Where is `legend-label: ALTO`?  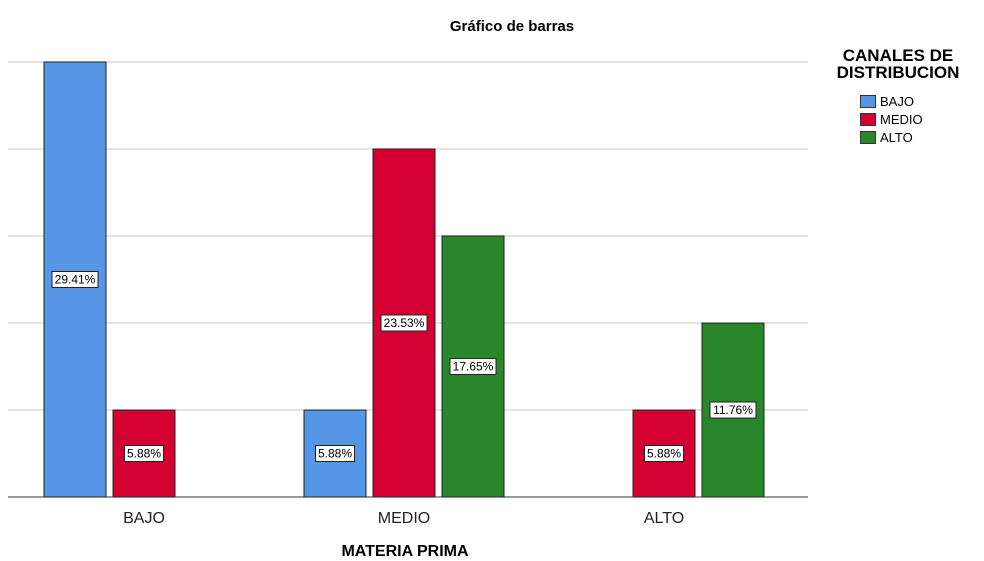 legend-label: ALTO is located at coordinates (896, 137).